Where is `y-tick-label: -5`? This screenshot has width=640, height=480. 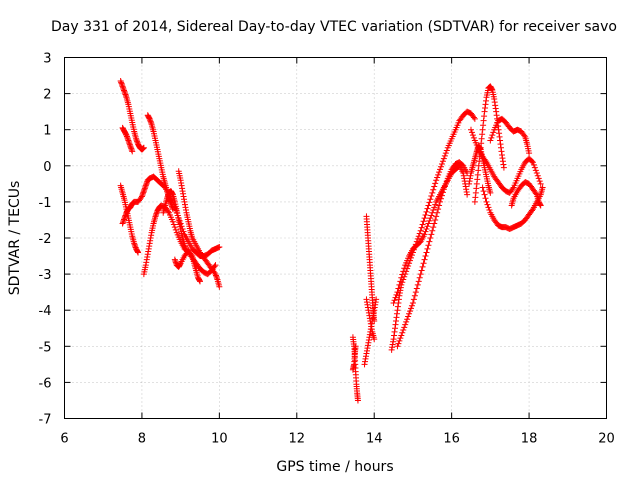 y-tick-label: -5 is located at coordinates (45, 347).